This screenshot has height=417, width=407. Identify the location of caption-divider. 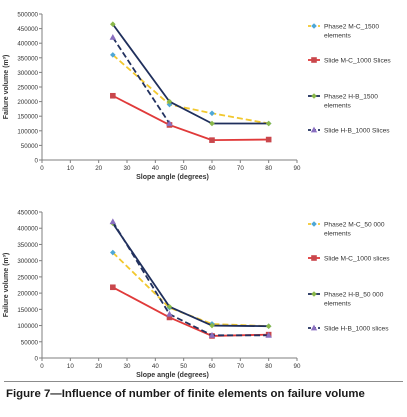
(203, 381).